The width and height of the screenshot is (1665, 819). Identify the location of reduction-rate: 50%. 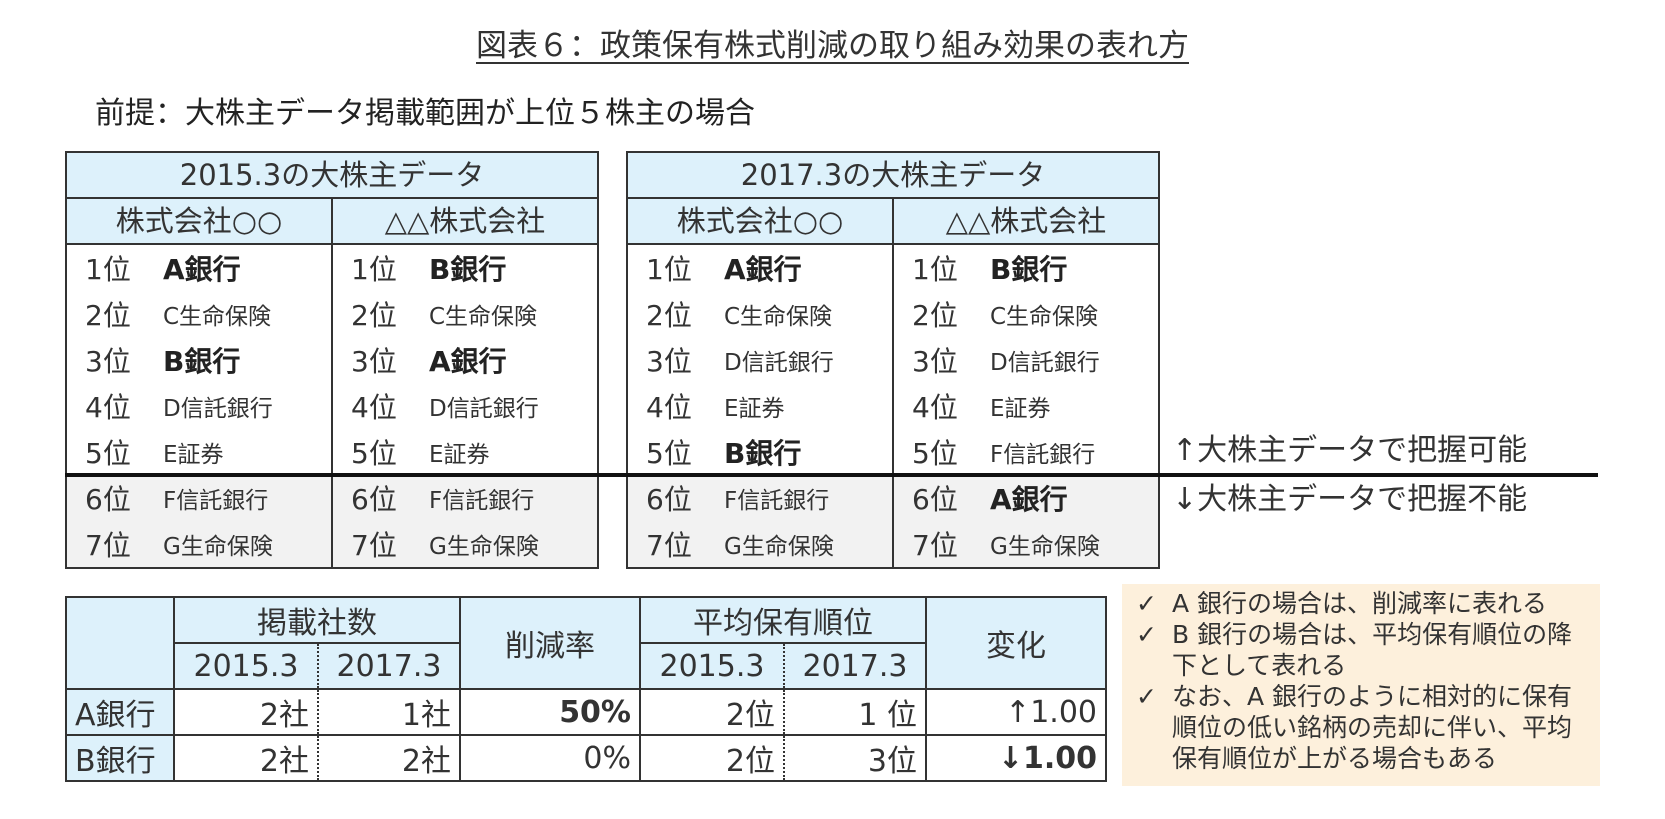
(550, 712).